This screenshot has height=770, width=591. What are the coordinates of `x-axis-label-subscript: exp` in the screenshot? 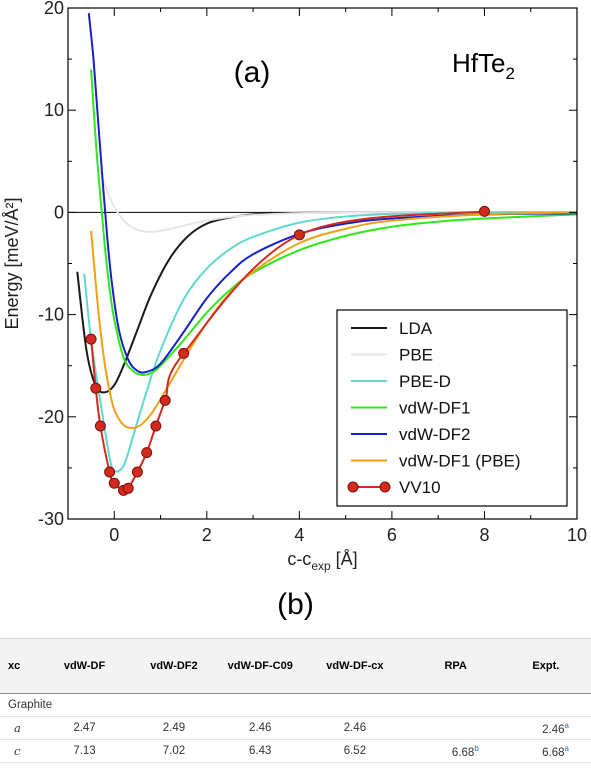 It's located at (321, 566).